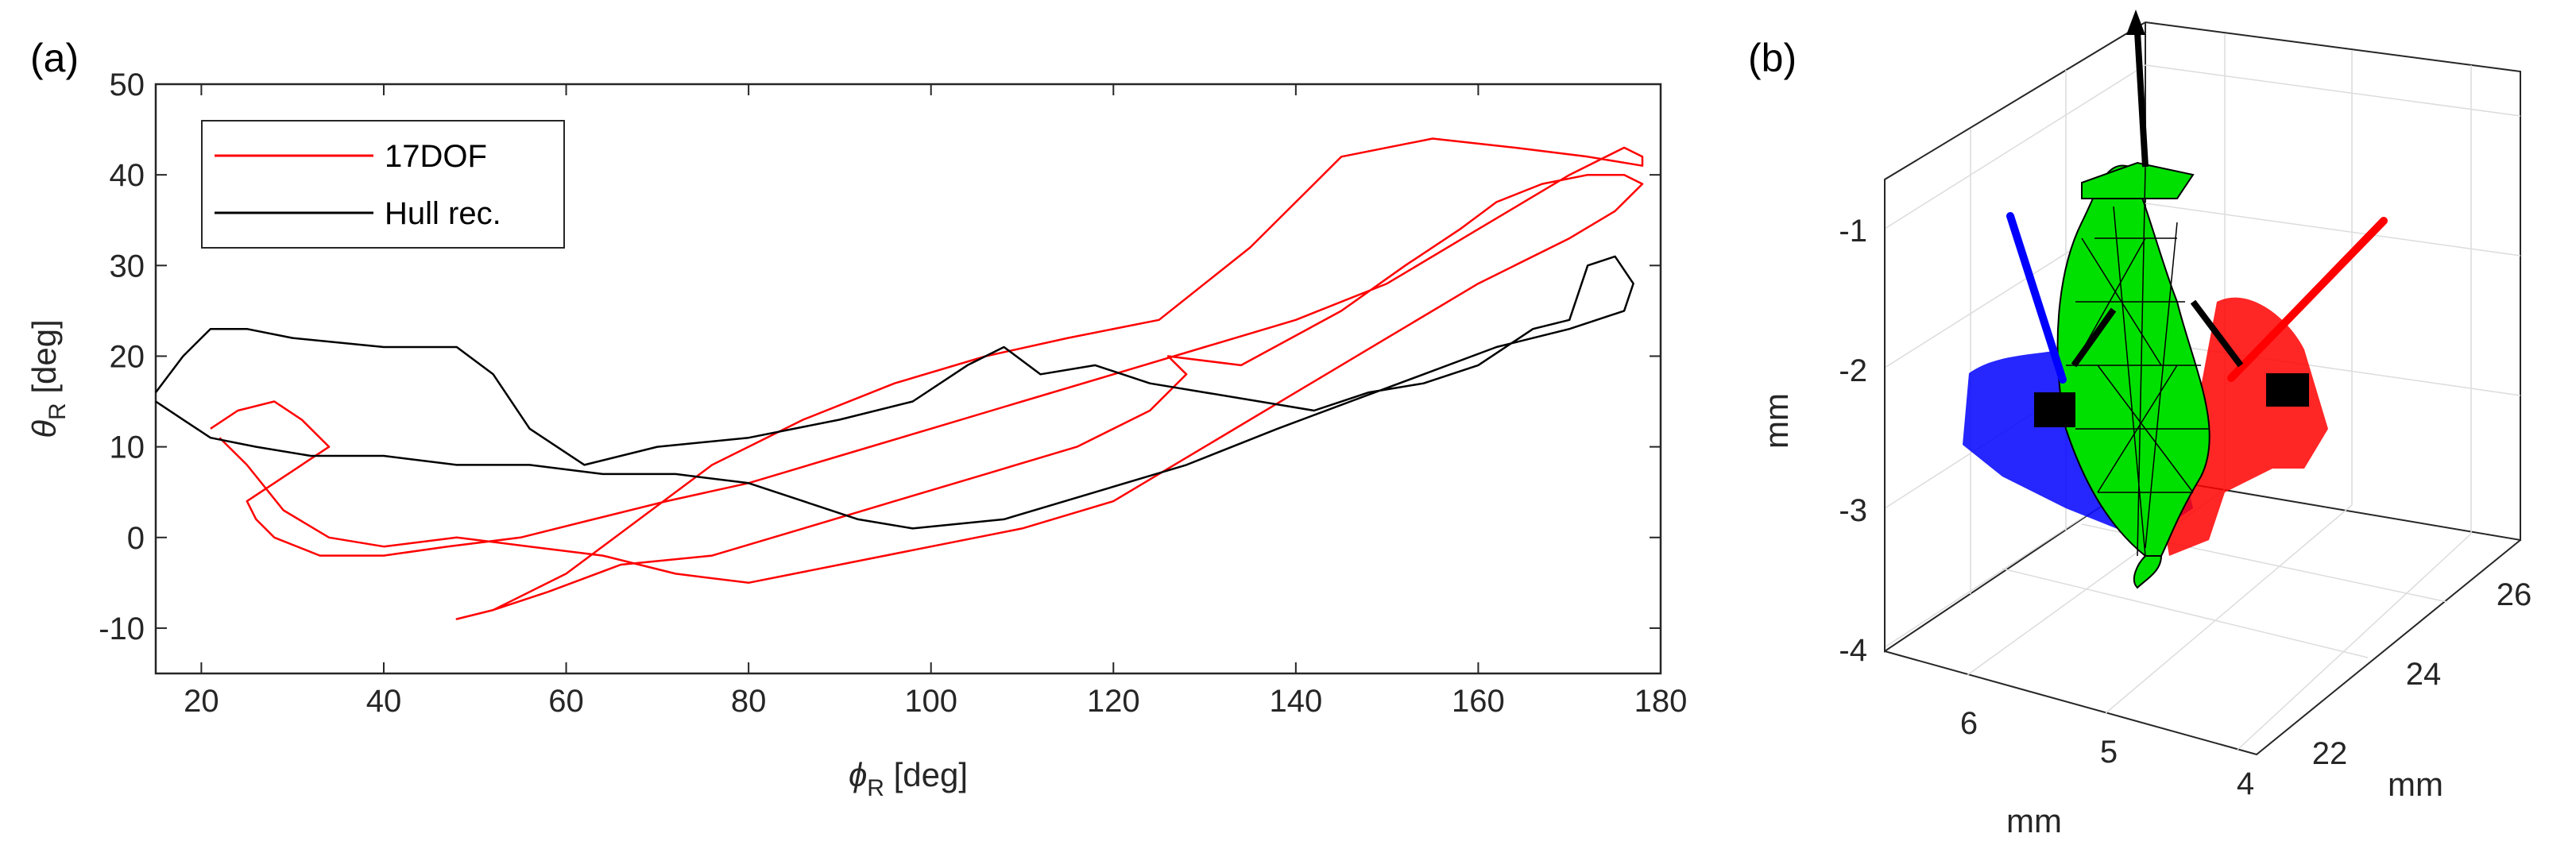 This screenshot has width=2576, height=845. Describe the element at coordinates (1773, 58) in the screenshot. I see `panel-b-label: (b)` at that location.